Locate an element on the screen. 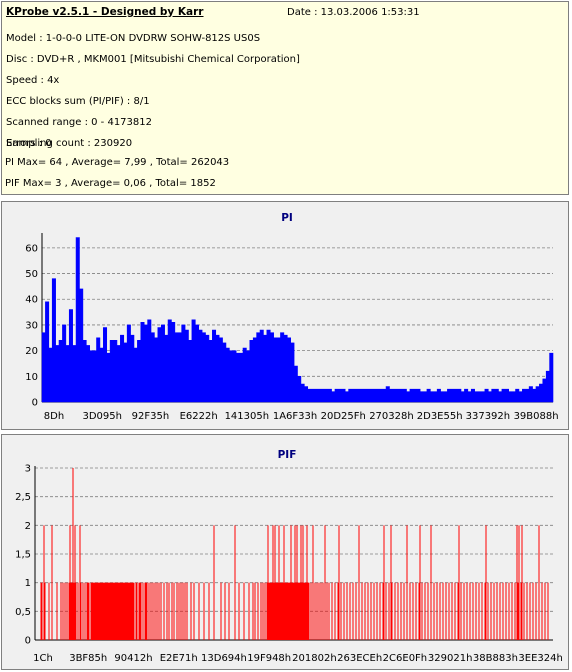 The image size is (572, 672). pif-x-tick-label: 3BF85h is located at coordinates (88, 658).